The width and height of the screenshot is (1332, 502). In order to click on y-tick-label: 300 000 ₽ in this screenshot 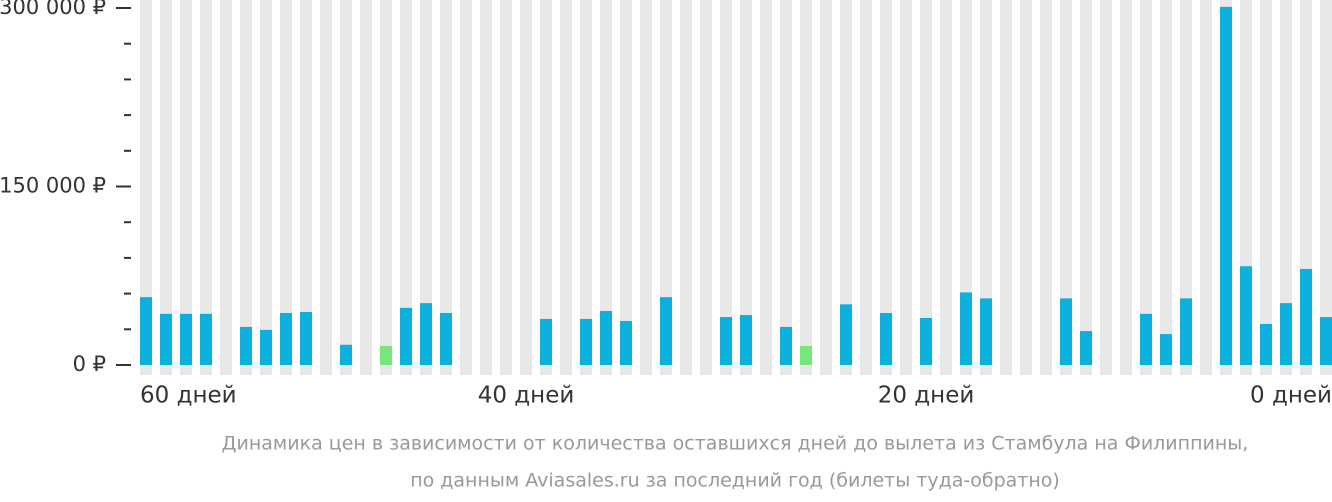, I will do `click(53, 9)`.